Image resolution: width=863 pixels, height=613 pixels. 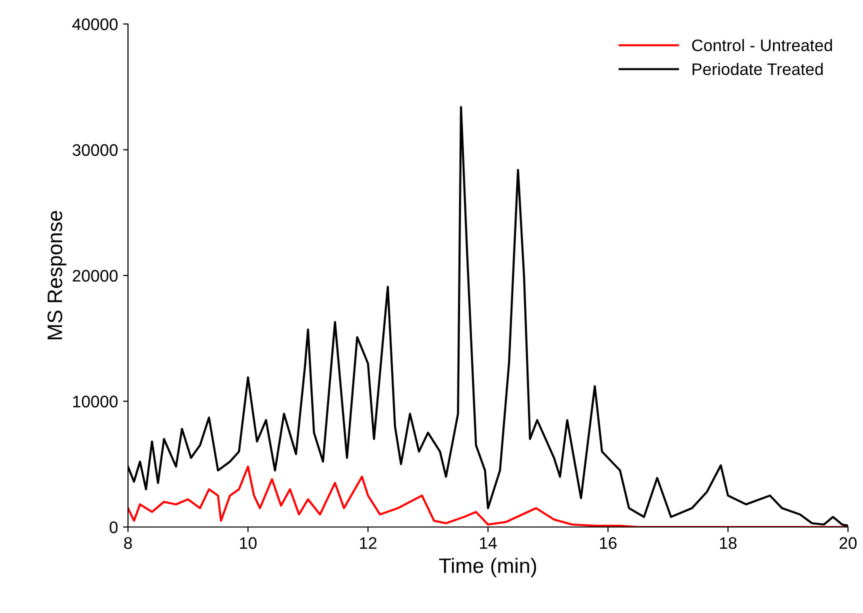 What do you see at coordinates (128, 543) in the screenshot?
I see `x-tick-label: 8` at bounding box center [128, 543].